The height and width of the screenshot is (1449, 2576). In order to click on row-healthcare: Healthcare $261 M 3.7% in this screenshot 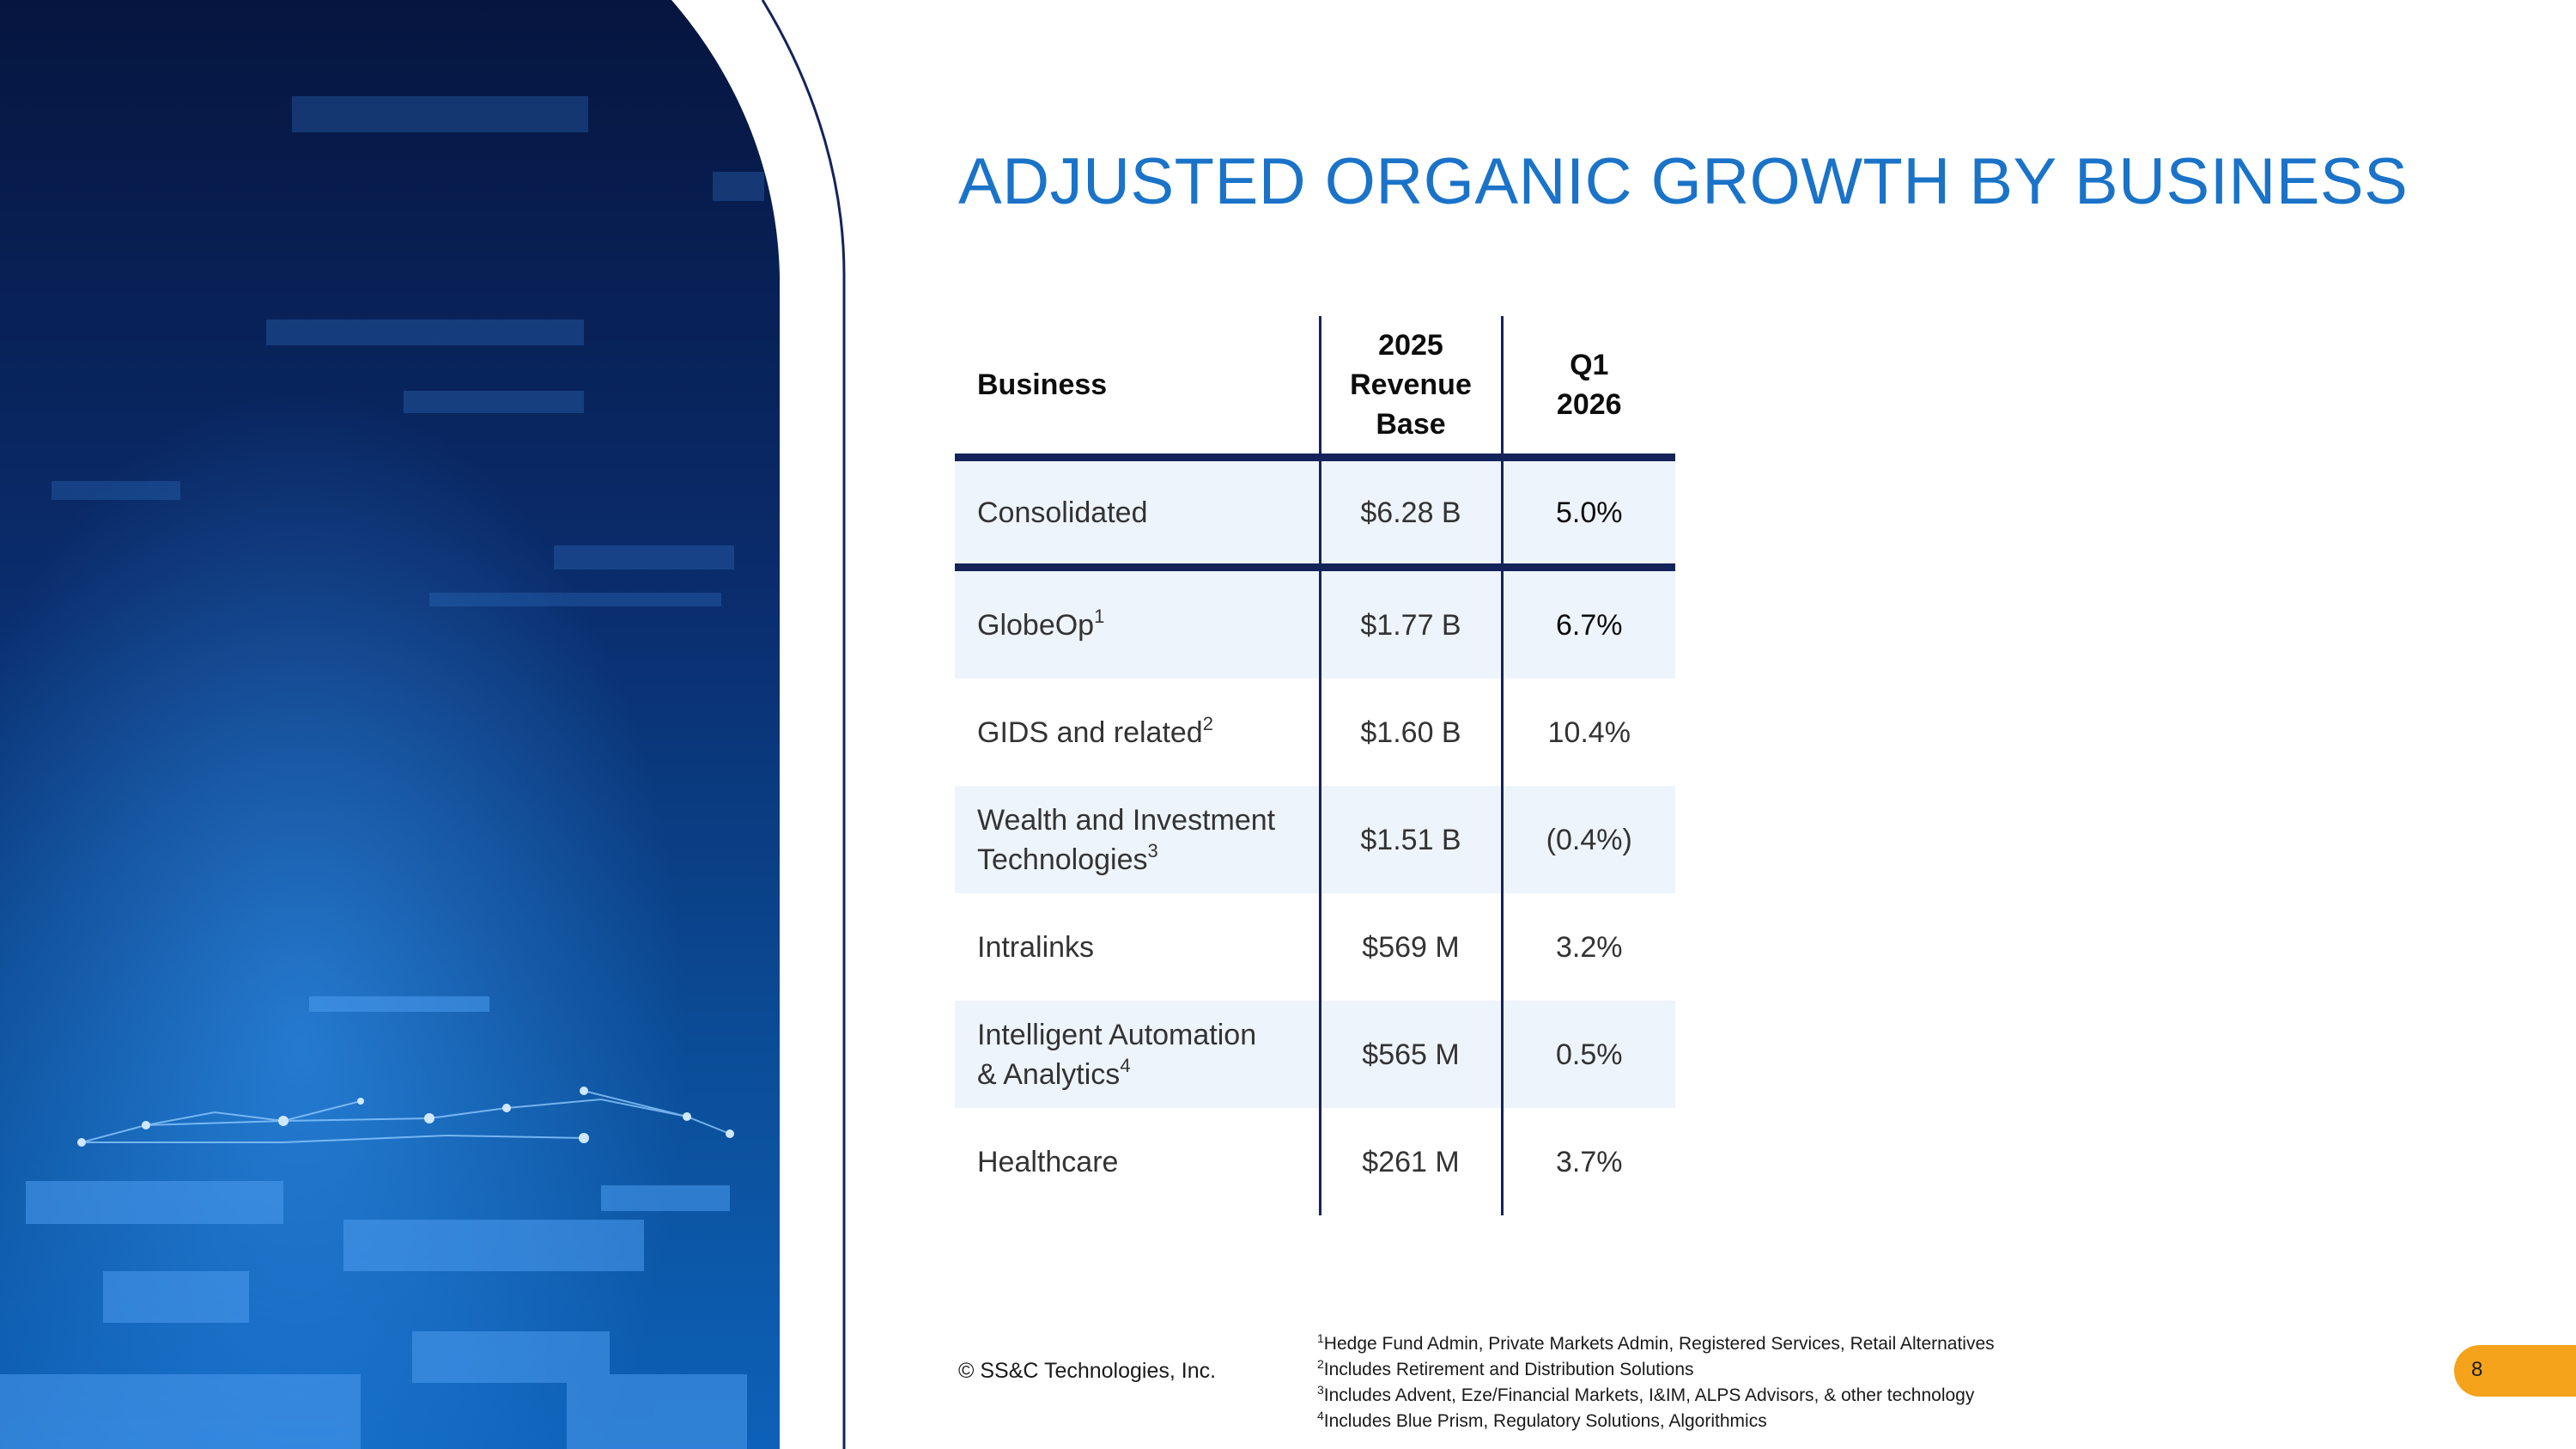, I will do `click(1315, 1161)`.